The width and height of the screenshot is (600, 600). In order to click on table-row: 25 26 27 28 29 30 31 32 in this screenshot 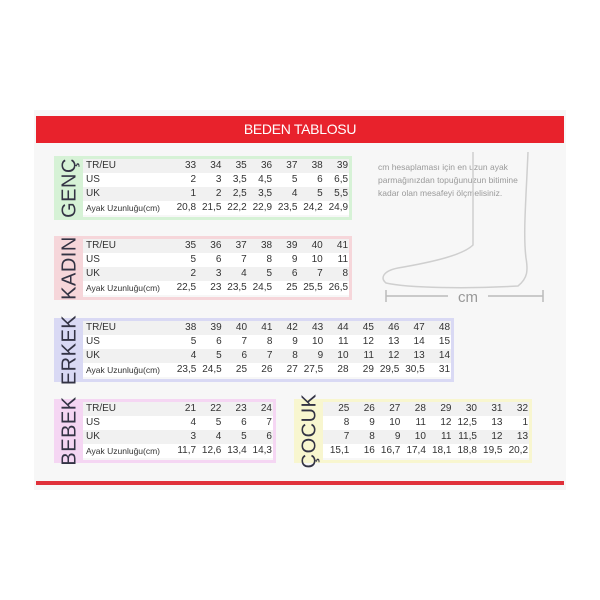, I will do `click(426, 409)`.